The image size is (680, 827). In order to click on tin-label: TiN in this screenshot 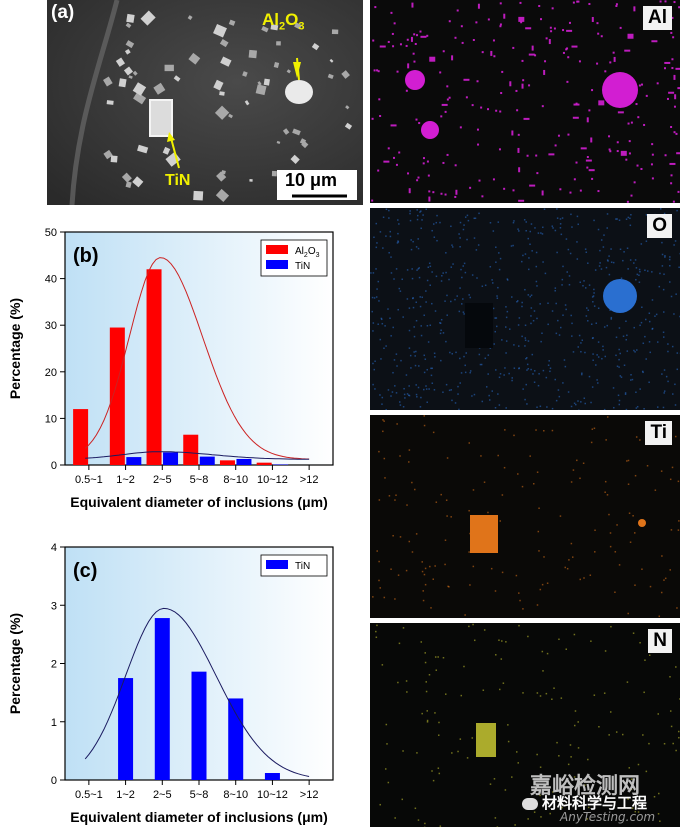, I will do `click(178, 180)`.